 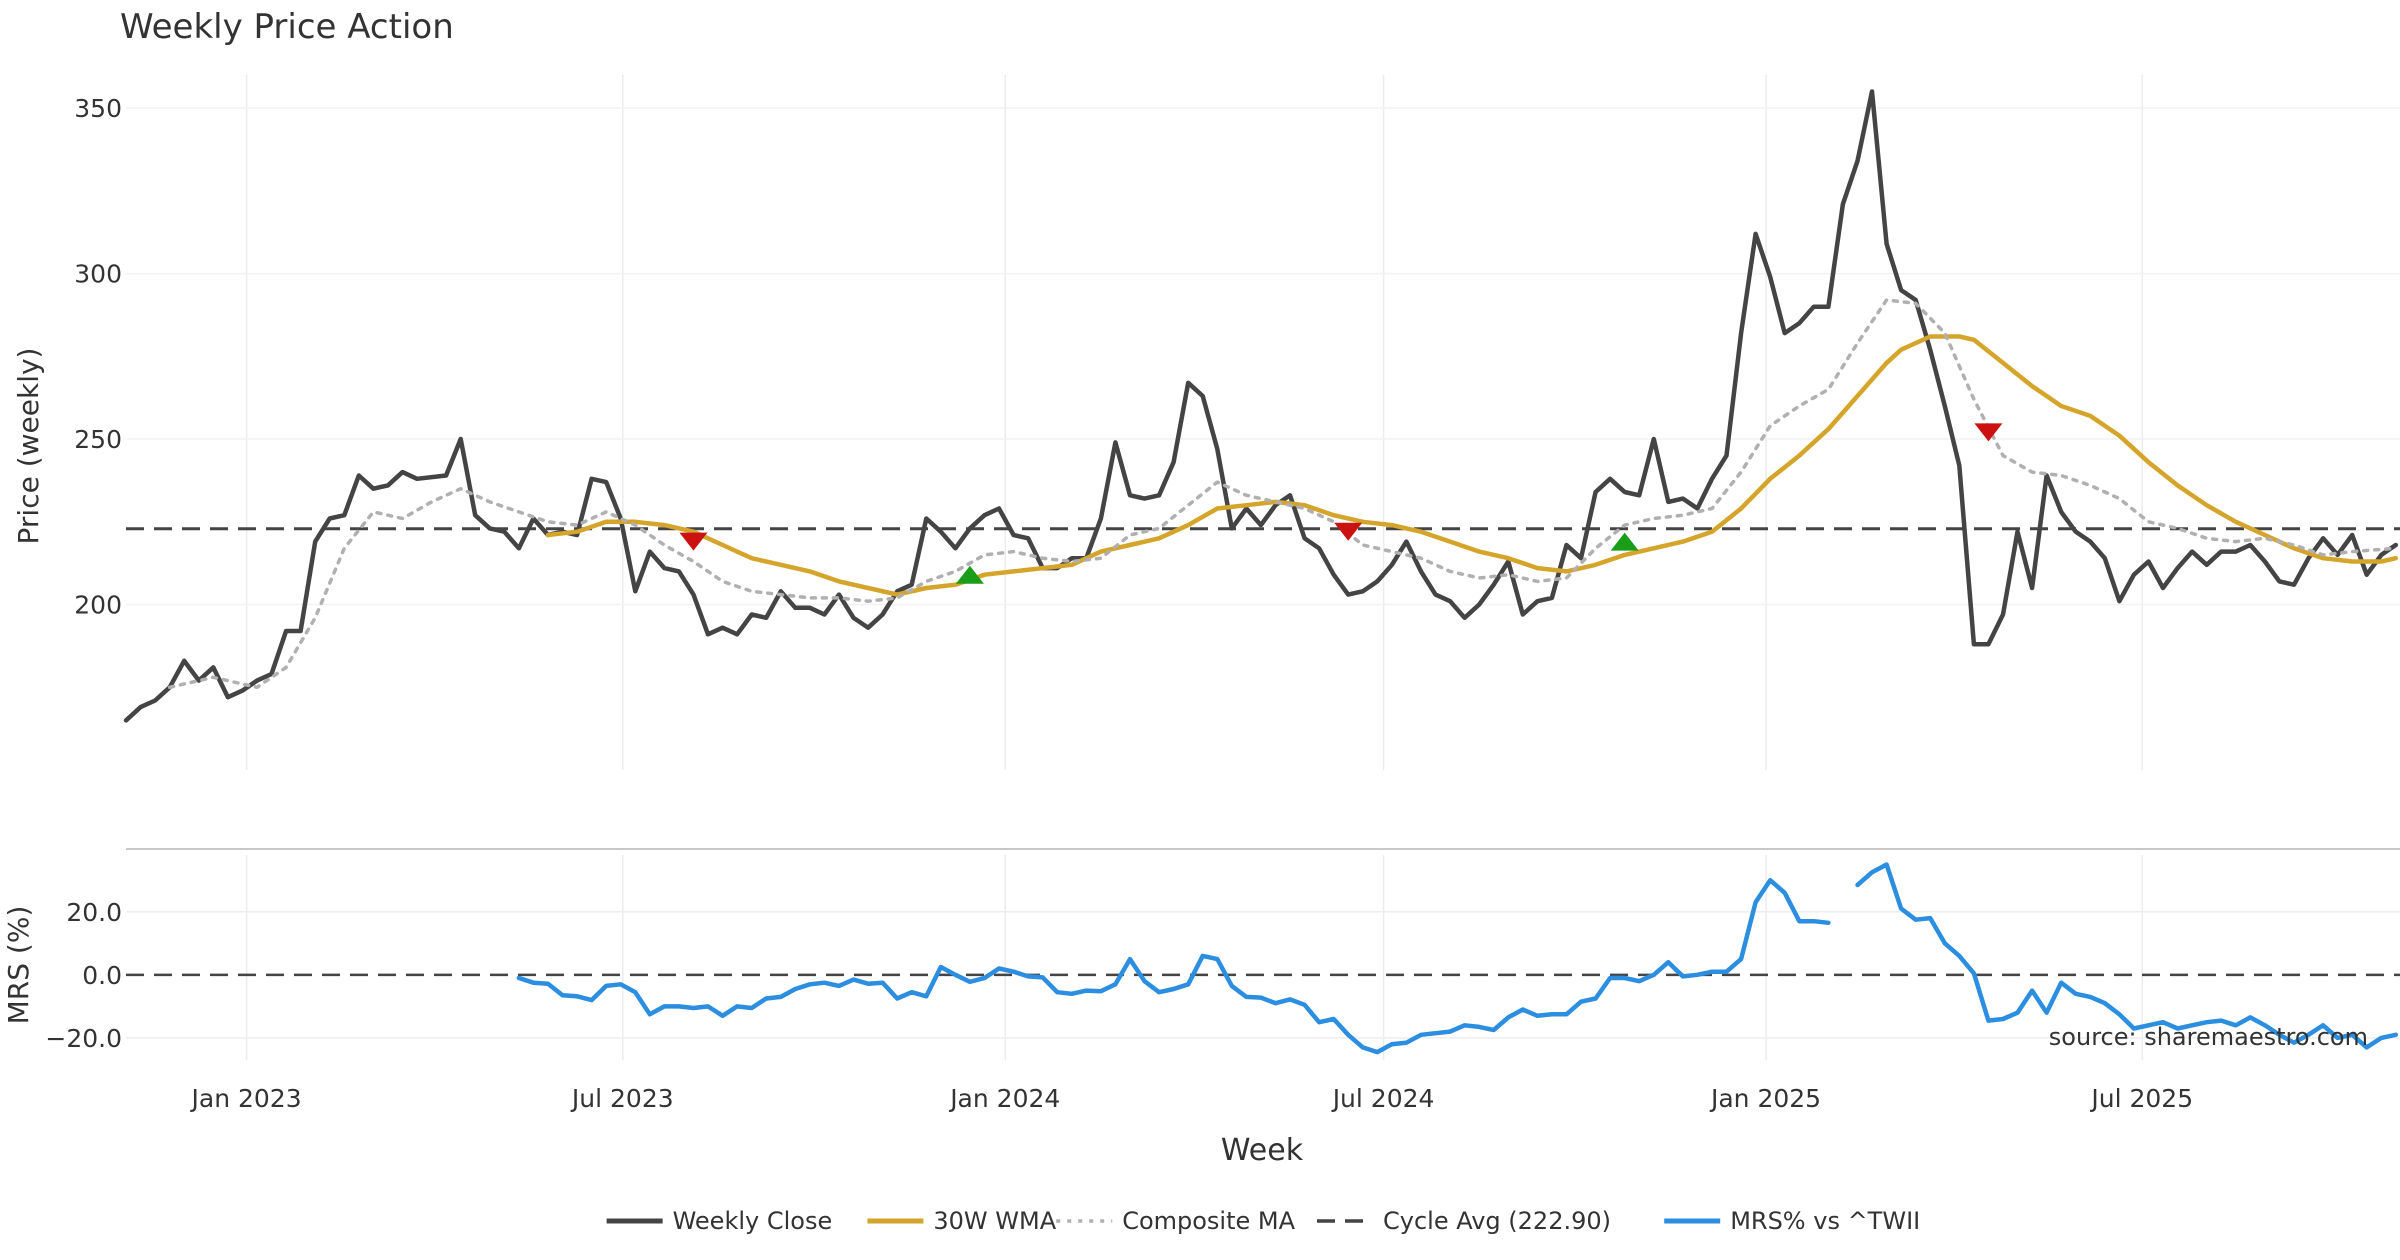 What do you see at coordinates (94, 912) in the screenshot?
I see `mrs-y-tick-label: 20.0` at bounding box center [94, 912].